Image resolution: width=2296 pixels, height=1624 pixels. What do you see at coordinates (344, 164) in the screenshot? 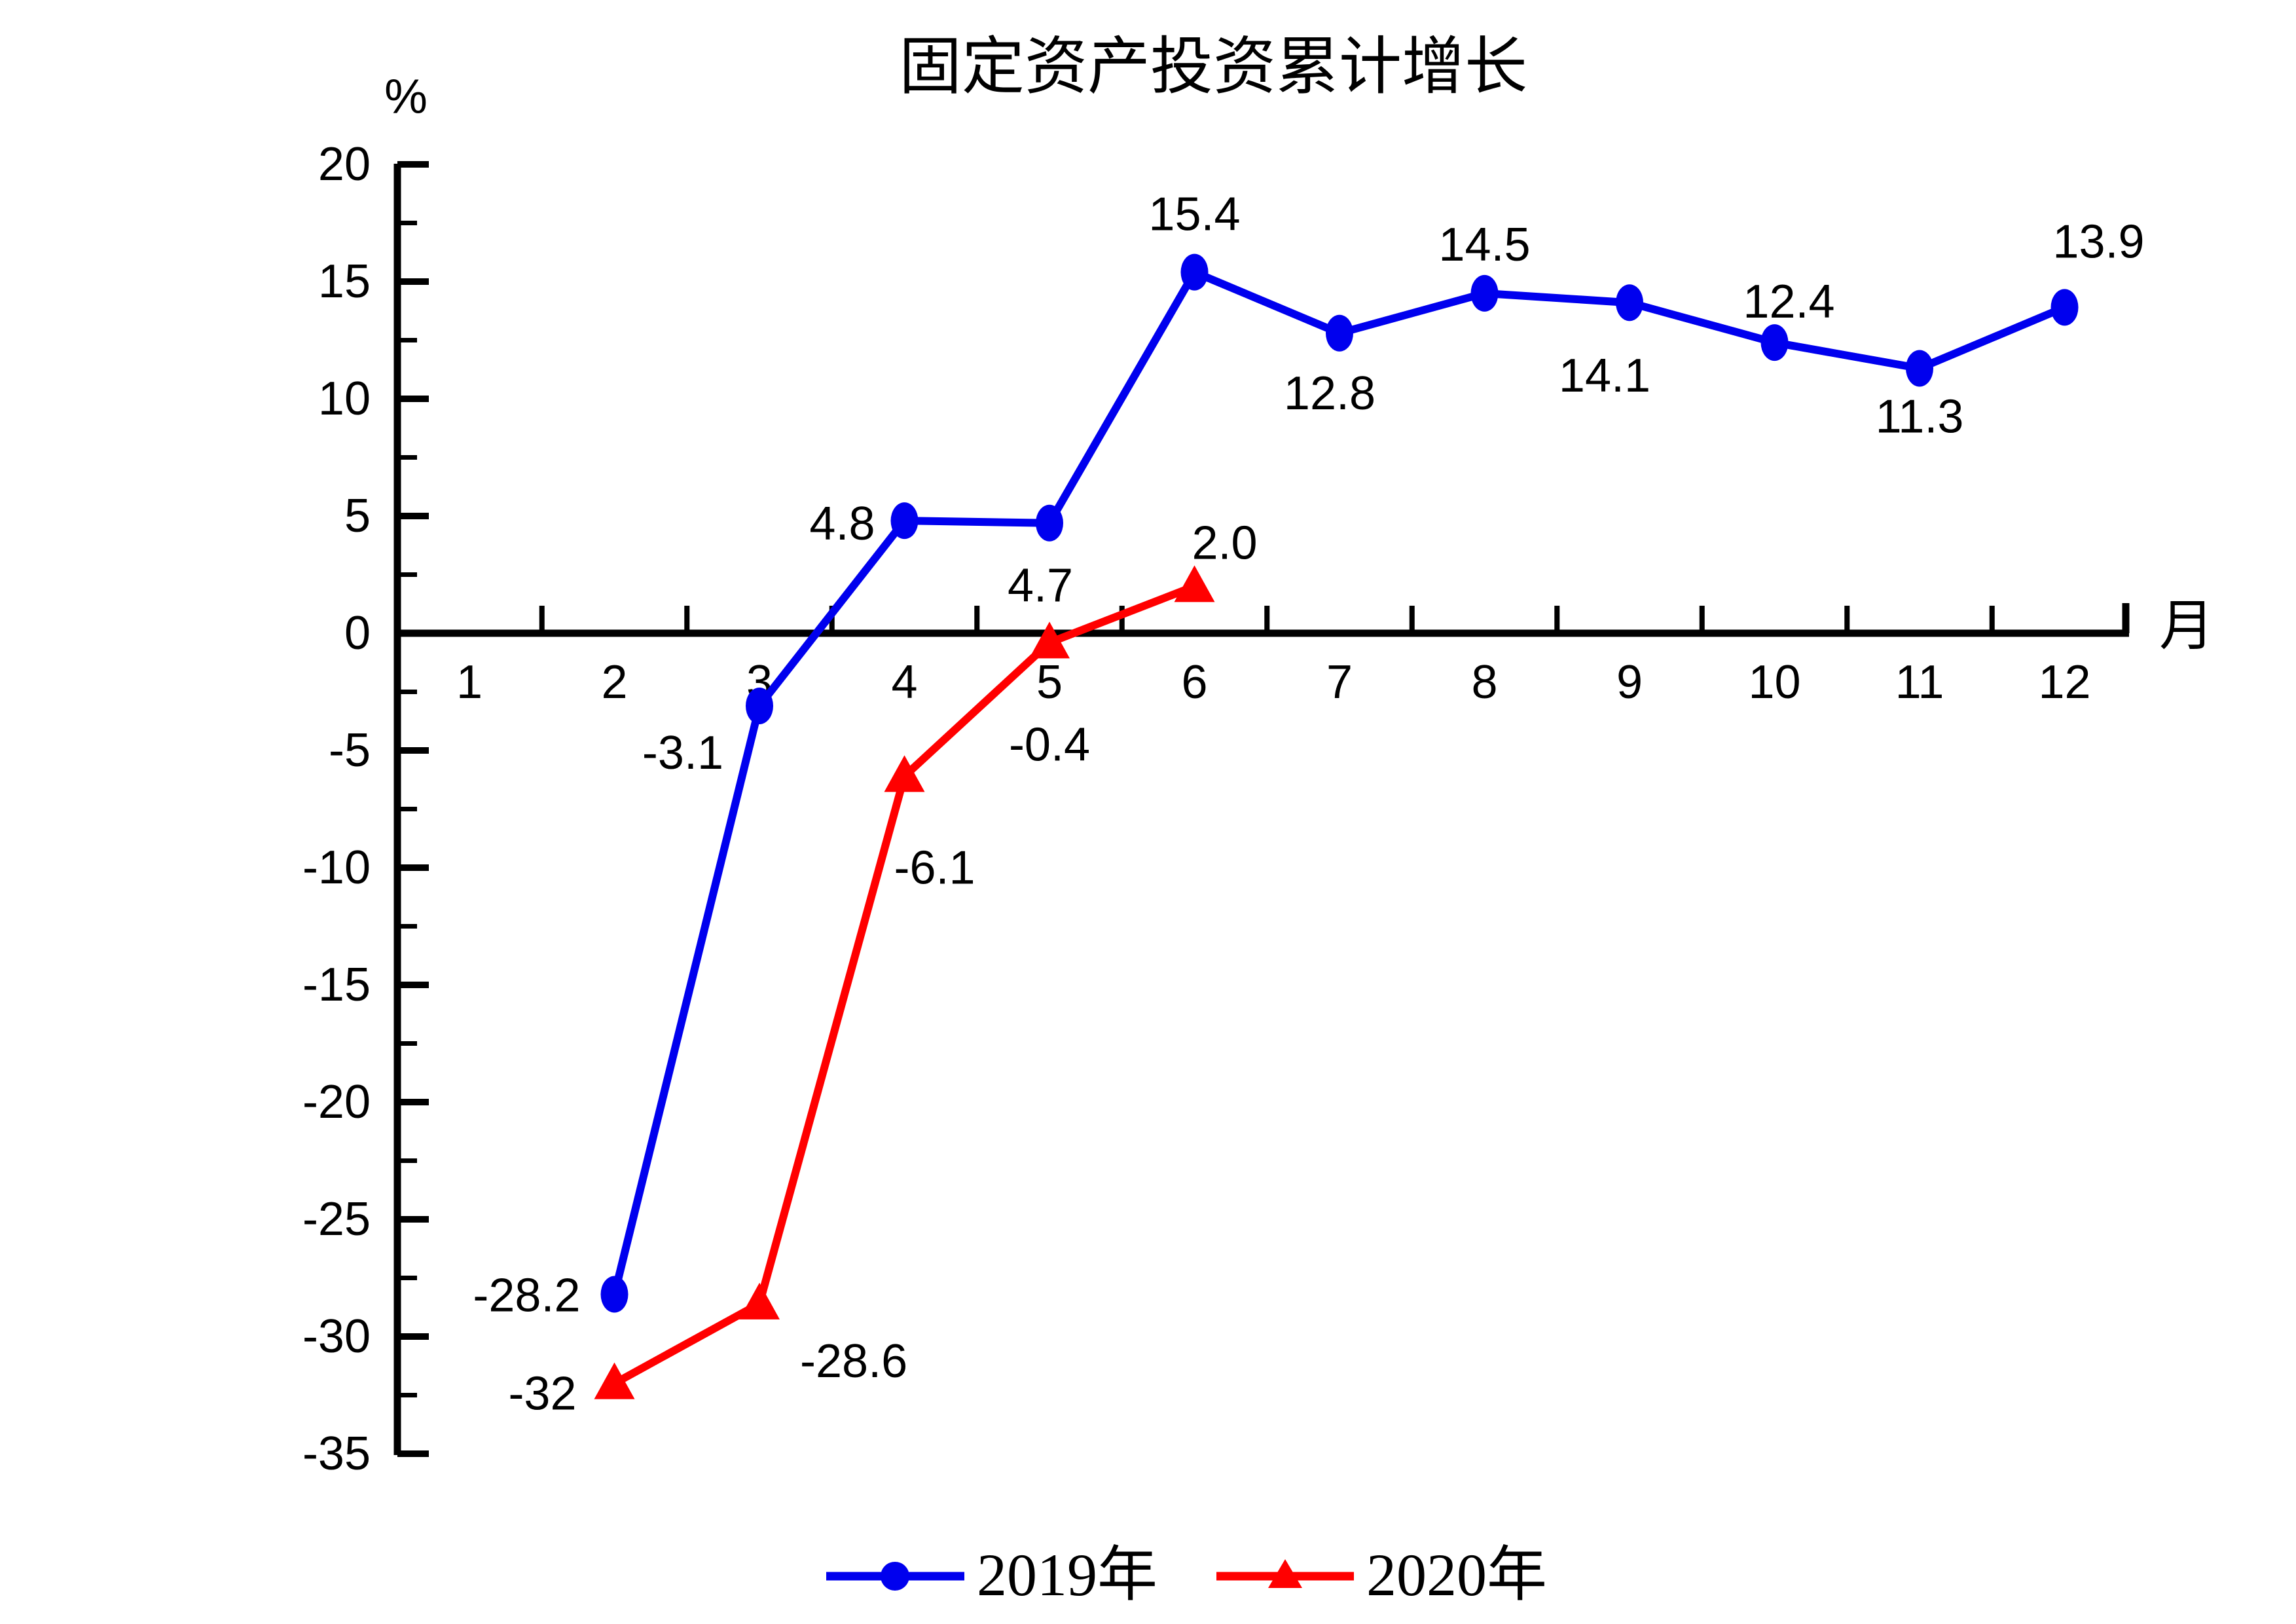
I see `y-tick-label: 20` at bounding box center [344, 164].